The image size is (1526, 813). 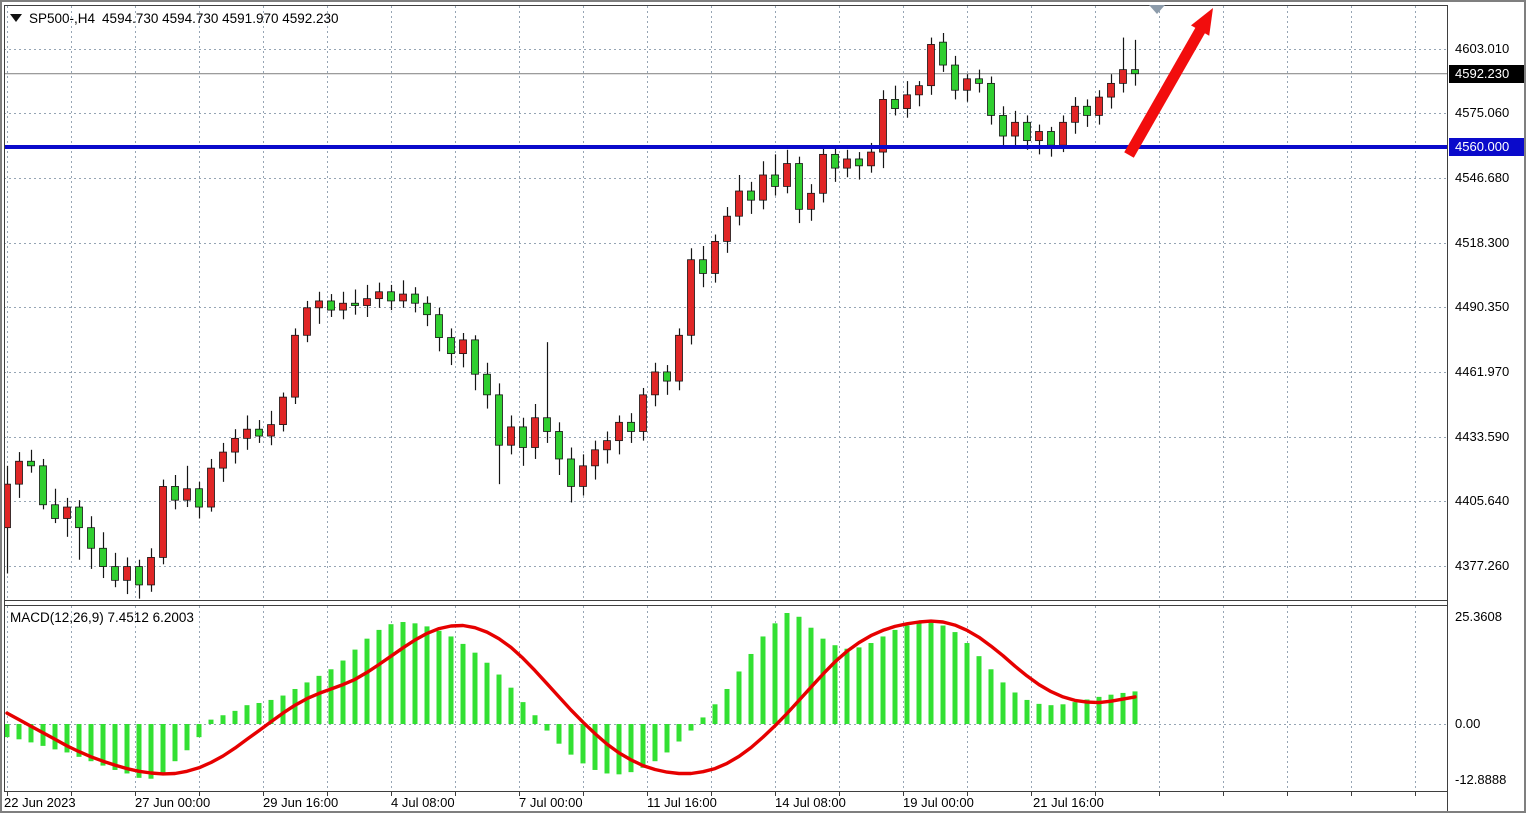 What do you see at coordinates (16, 18) in the screenshot?
I see `symbol-dropdown-icon` at bounding box center [16, 18].